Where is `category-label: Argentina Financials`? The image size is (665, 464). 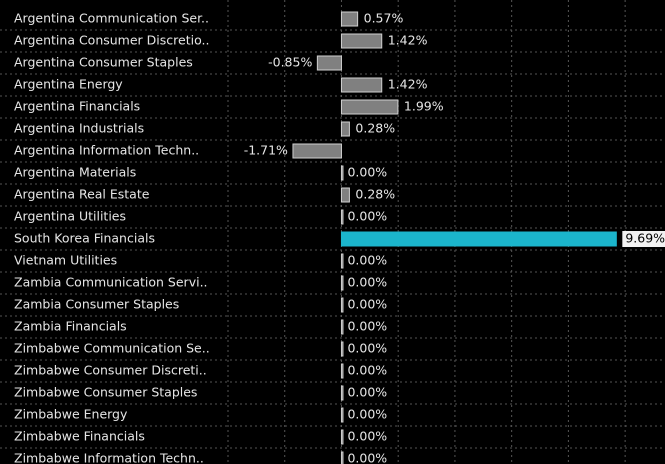
category-label: Argentina Financials is located at coordinates (77, 106).